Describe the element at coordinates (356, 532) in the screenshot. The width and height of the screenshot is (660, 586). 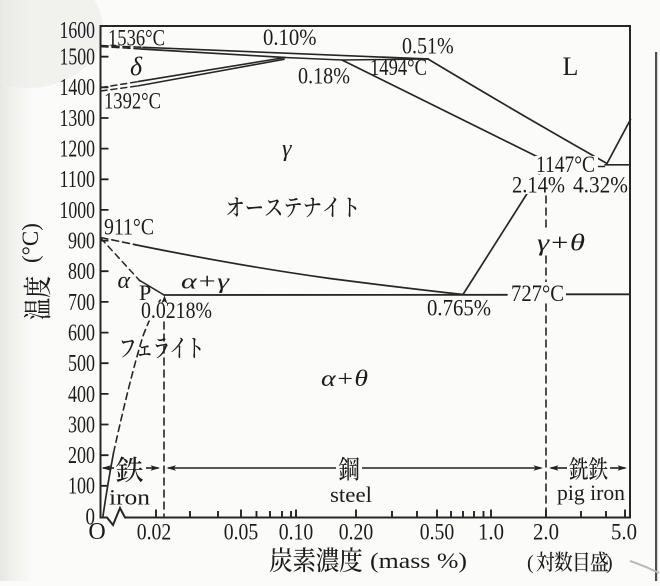
I see `svg-text: 0.20` at that location.